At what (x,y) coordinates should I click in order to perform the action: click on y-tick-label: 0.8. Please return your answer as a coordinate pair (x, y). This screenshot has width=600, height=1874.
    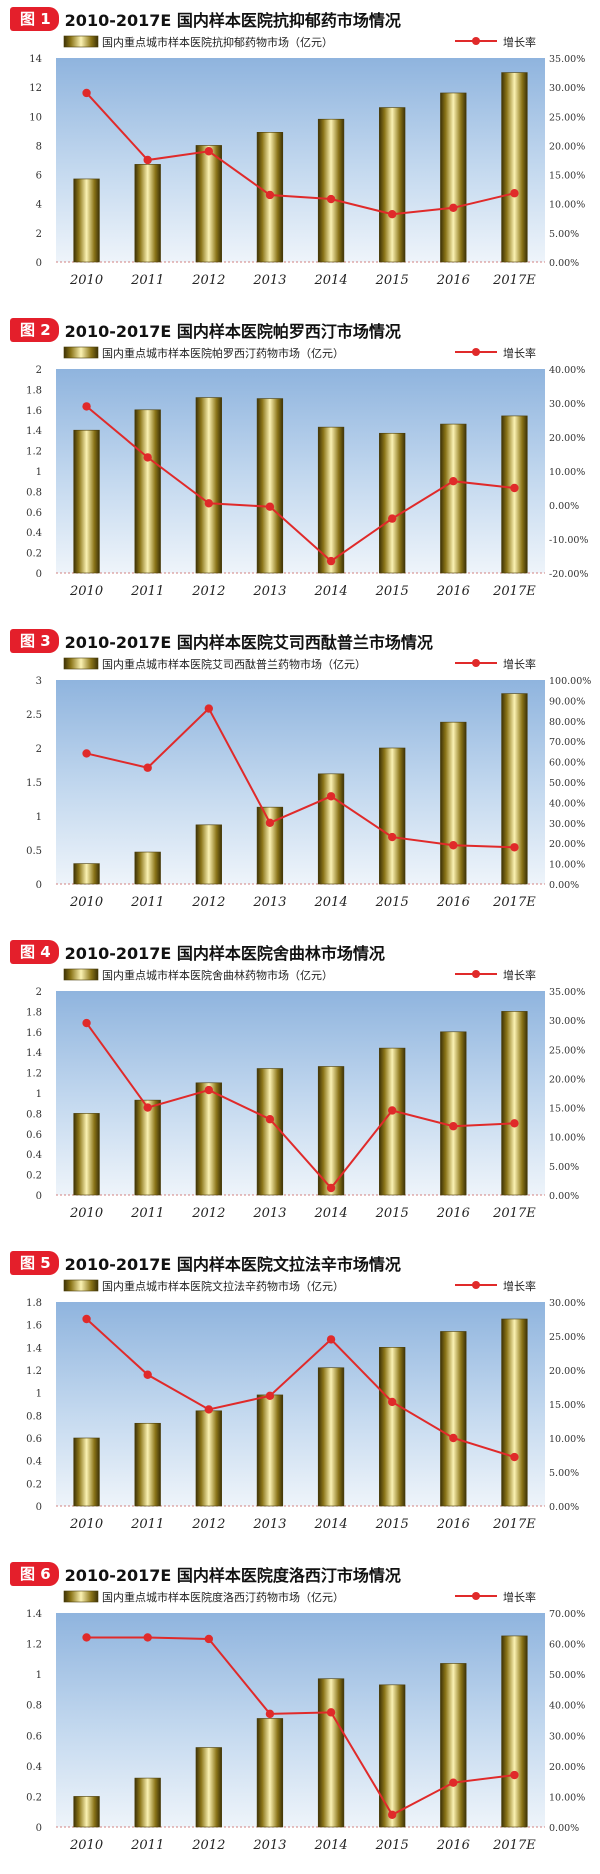
    Looking at the image, I should click on (34, 1706).